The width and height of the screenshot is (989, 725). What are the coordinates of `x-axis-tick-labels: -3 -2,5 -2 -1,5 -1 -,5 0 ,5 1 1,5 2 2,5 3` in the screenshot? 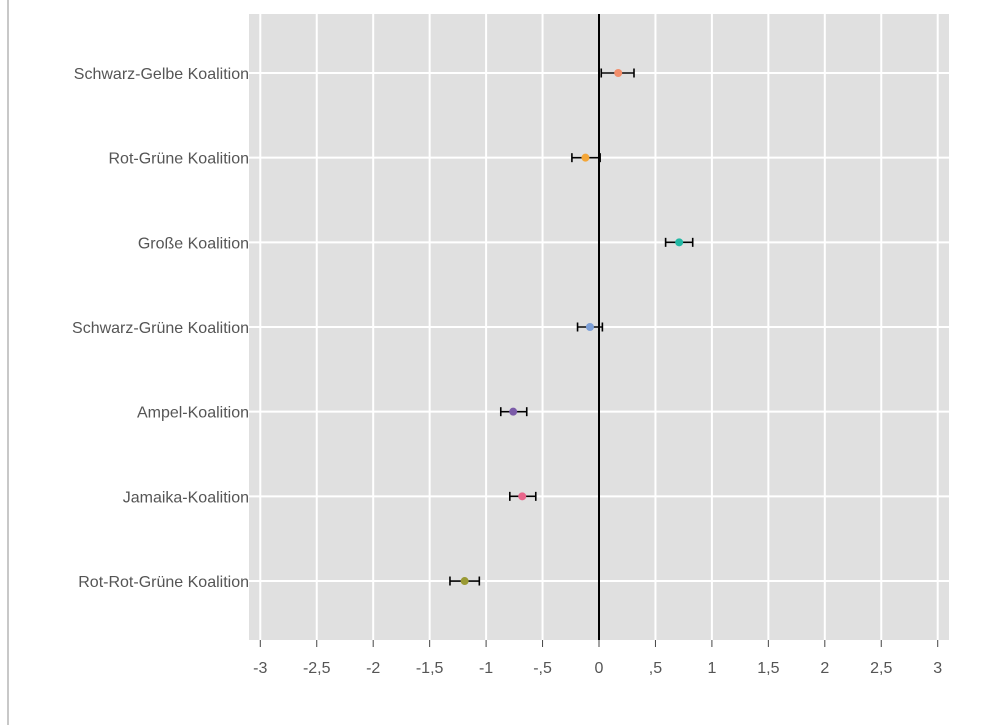 It's located at (597, 658).